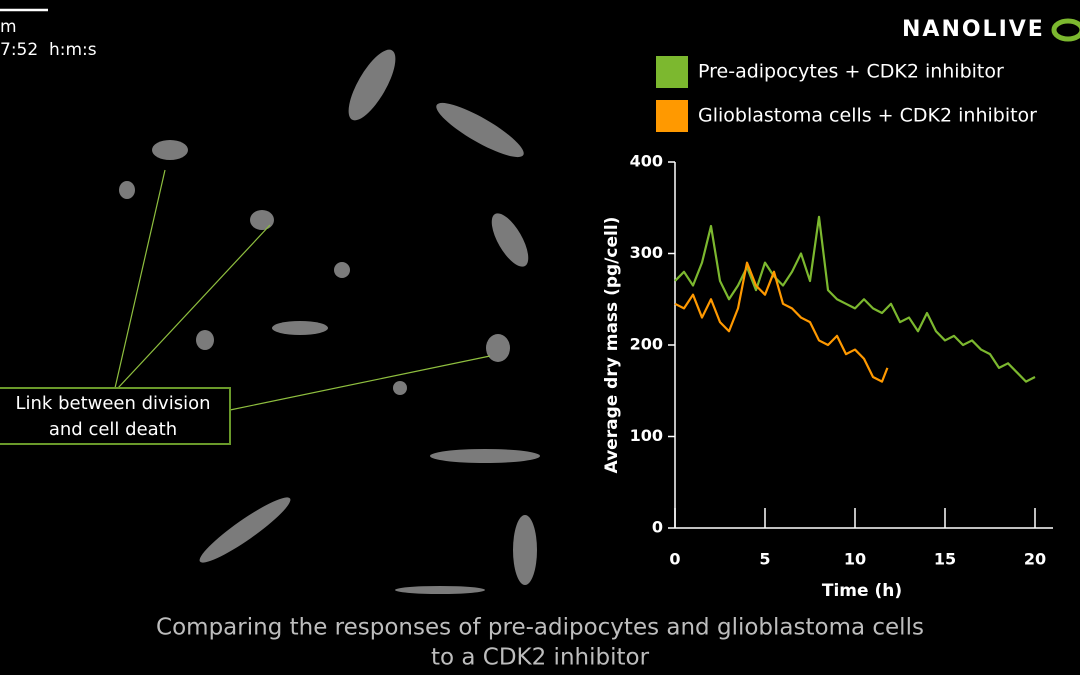 The width and height of the screenshot is (1080, 675). What do you see at coordinates (764, 559) in the screenshot?
I see `x-tick-label: 5` at bounding box center [764, 559].